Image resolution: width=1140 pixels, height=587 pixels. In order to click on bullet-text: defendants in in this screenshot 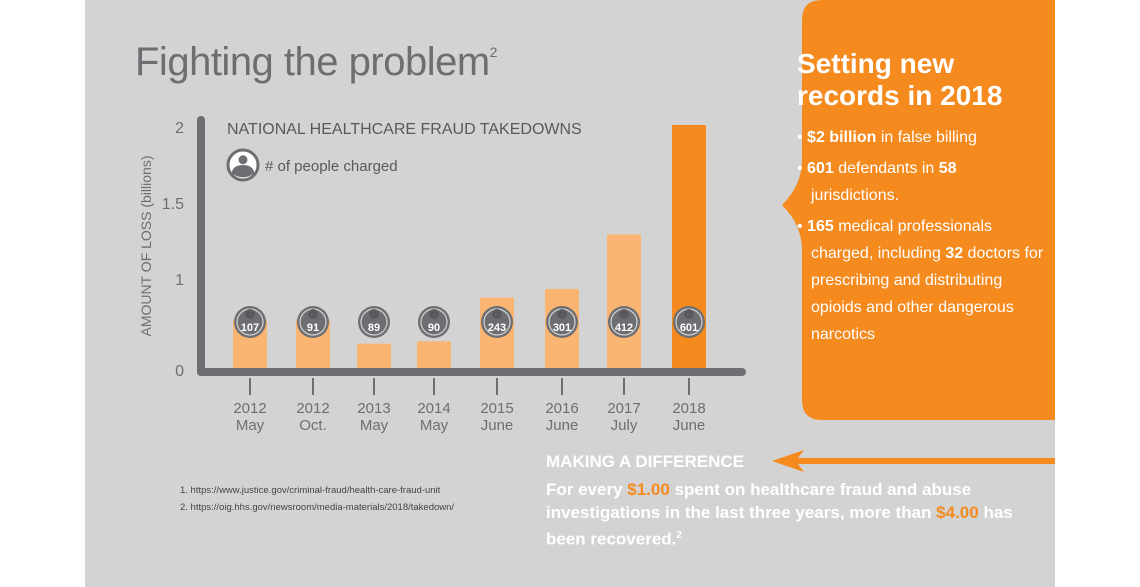, I will do `click(886, 168)`.